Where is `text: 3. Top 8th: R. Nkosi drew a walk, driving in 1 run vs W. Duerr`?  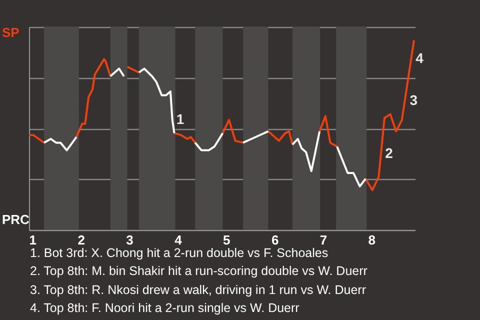
text: 3. Top 8th: R. Nkosi drew a walk, driving in 1 run vs W. Duerr is located at coordinates (199, 290).